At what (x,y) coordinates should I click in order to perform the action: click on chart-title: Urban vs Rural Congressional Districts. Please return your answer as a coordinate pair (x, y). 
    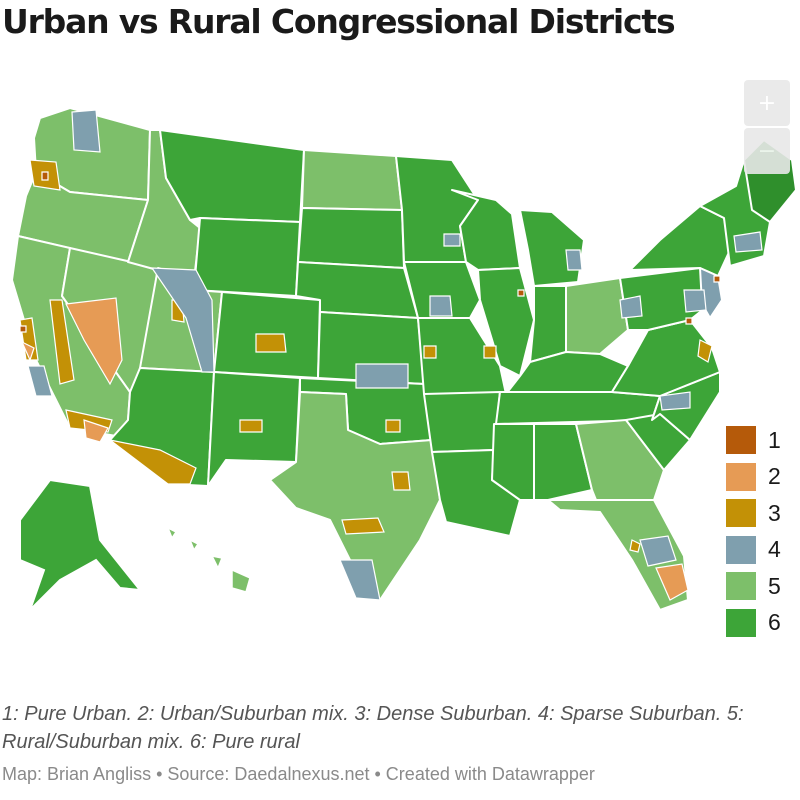
    Looking at the image, I should click on (339, 21).